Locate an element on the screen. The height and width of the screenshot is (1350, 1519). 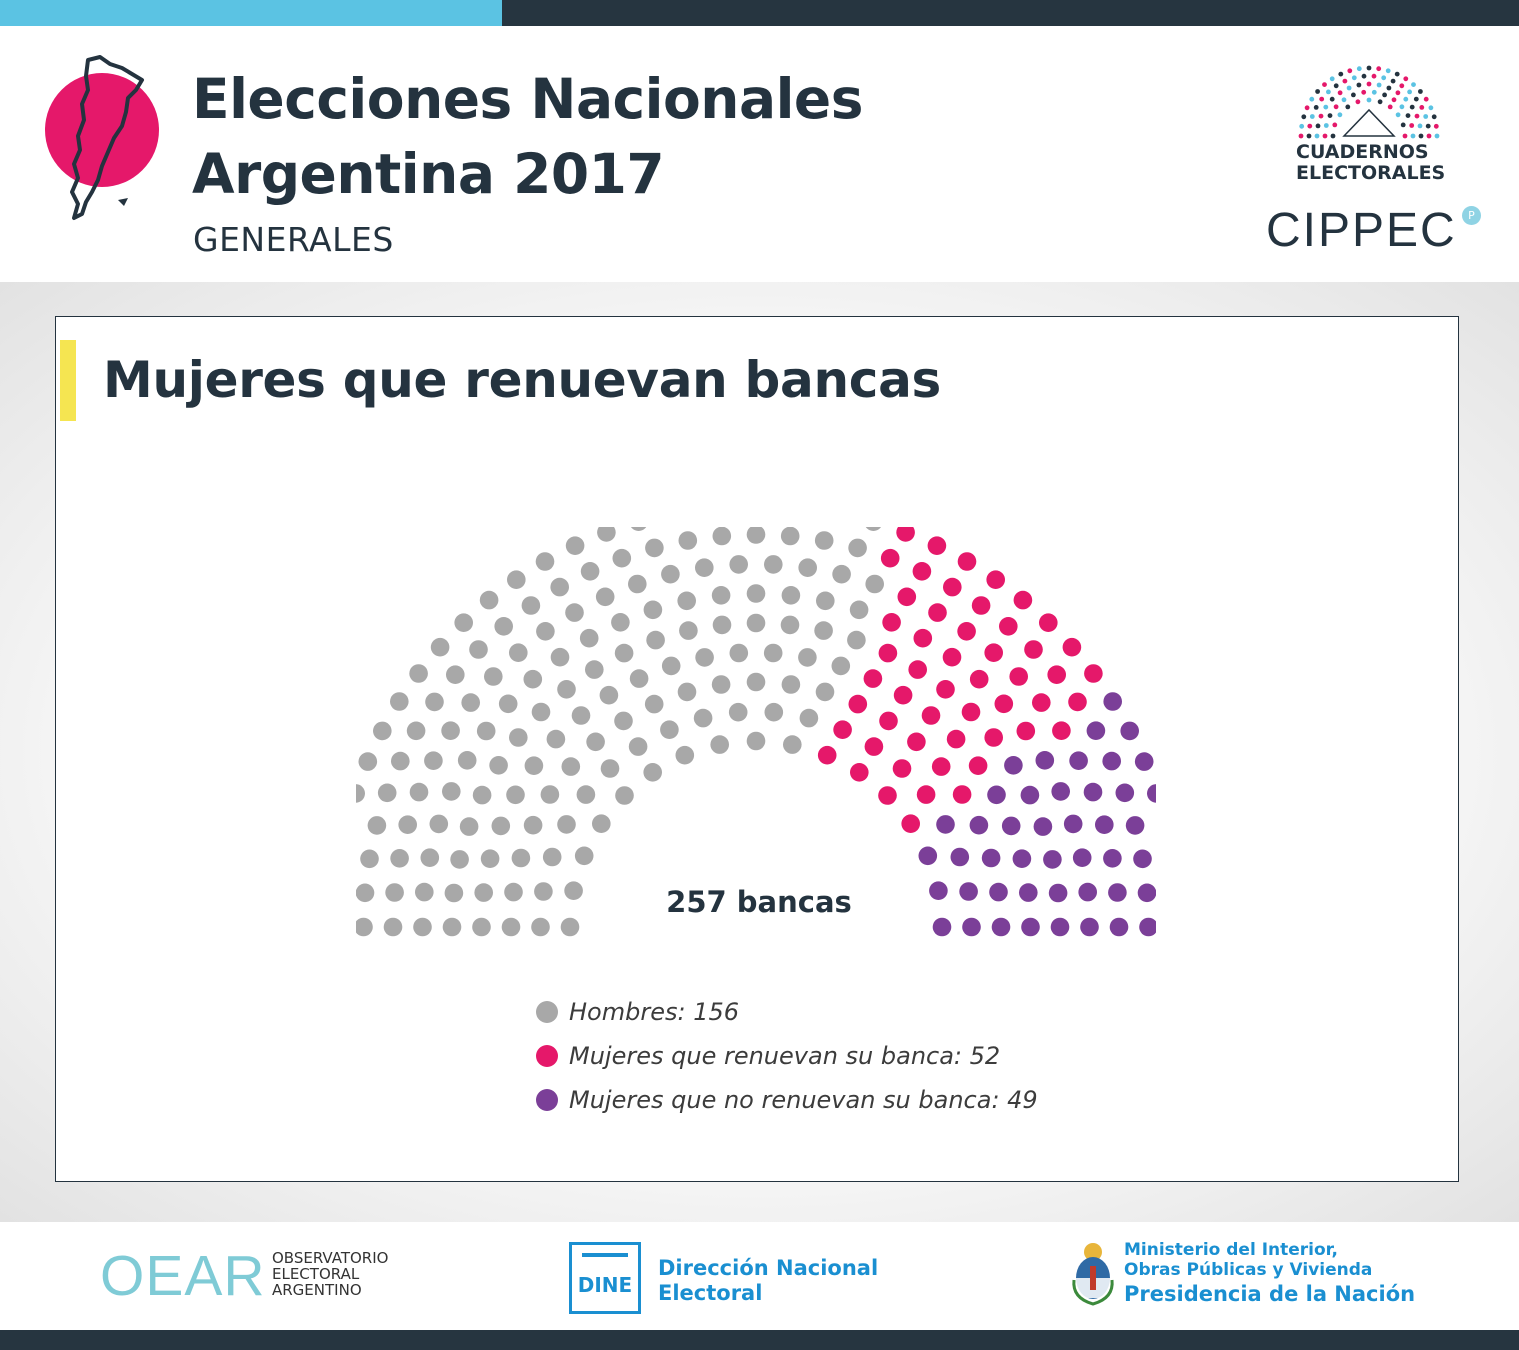
title-line-2: Argentina 2017 is located at coordinates (428, 174).